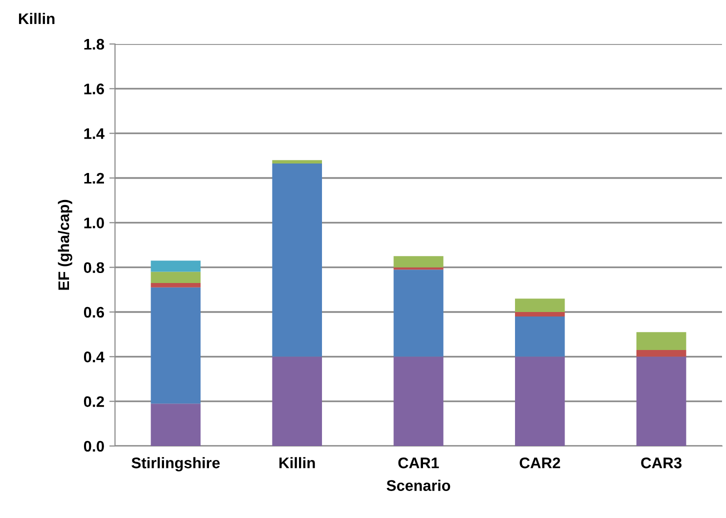 The height and width of the screenshot is (518, 726). What do you see at coordinates (661, 463) in the screenshot?
I see `x-tick-label: CAR3` at bounding box center [661, 463].